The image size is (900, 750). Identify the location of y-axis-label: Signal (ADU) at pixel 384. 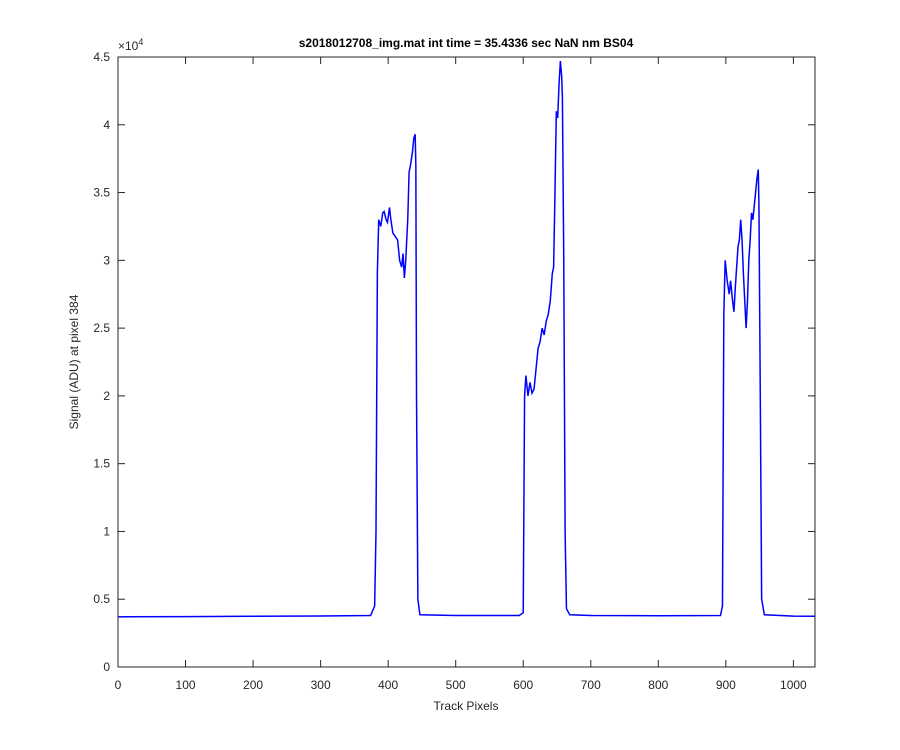
(74, 361).